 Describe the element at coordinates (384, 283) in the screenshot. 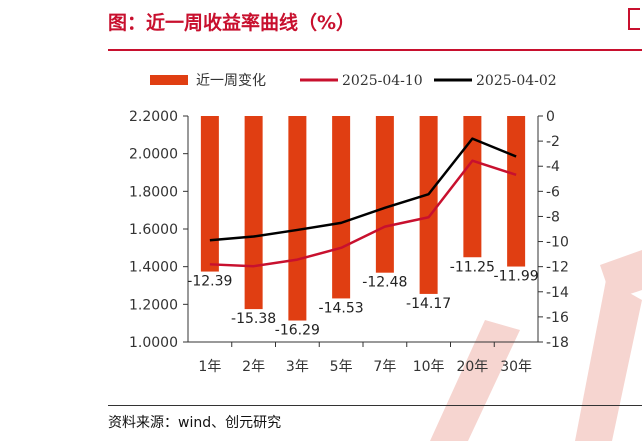

I see `data-label-7年: -12.48` at that location.